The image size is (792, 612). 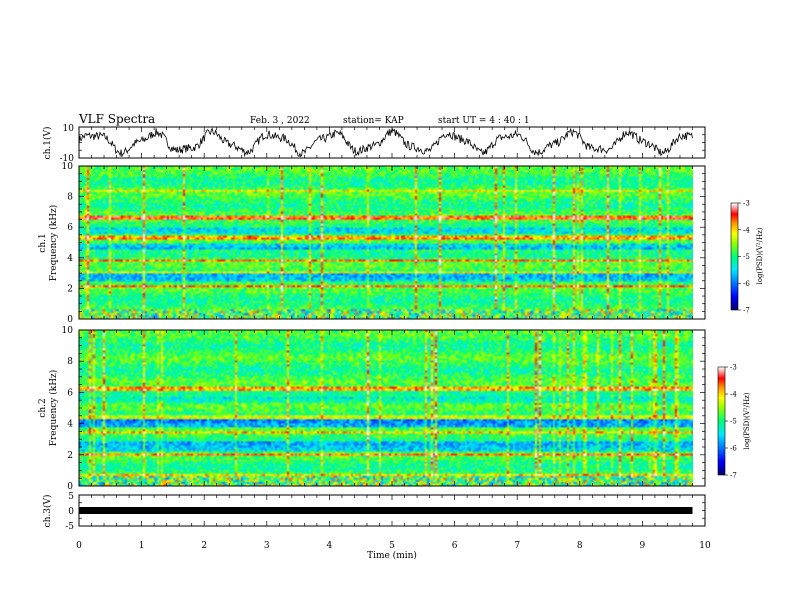 What do you see at coordinates (69, 527) in the screenshot?
I see `ch3-ytick-minus5: -5` at bounding box center [69, 527].